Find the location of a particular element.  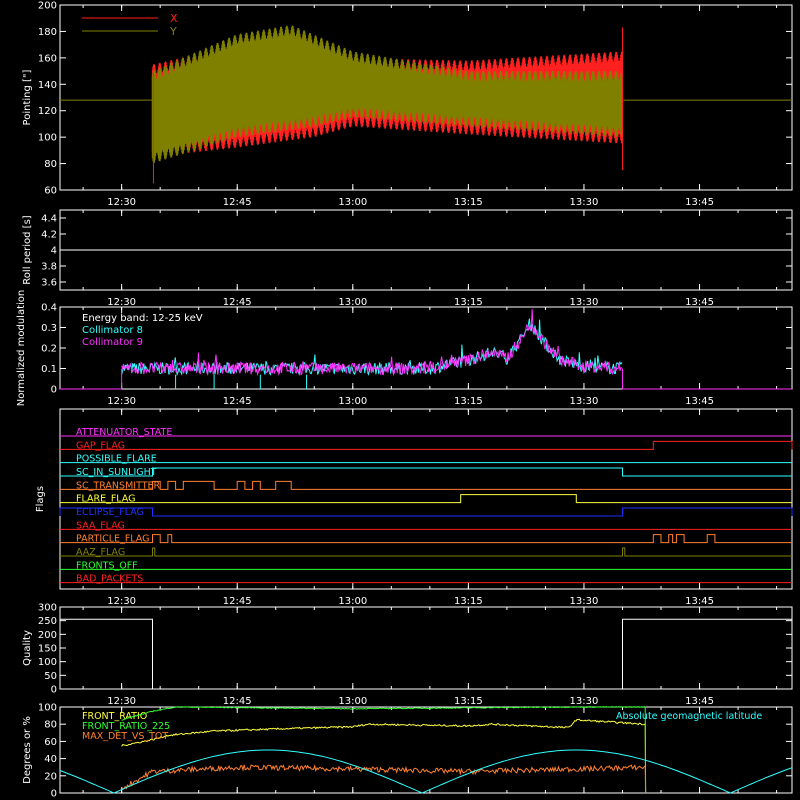

flag-line-aaz-flag is located at coordinates (426, 552).